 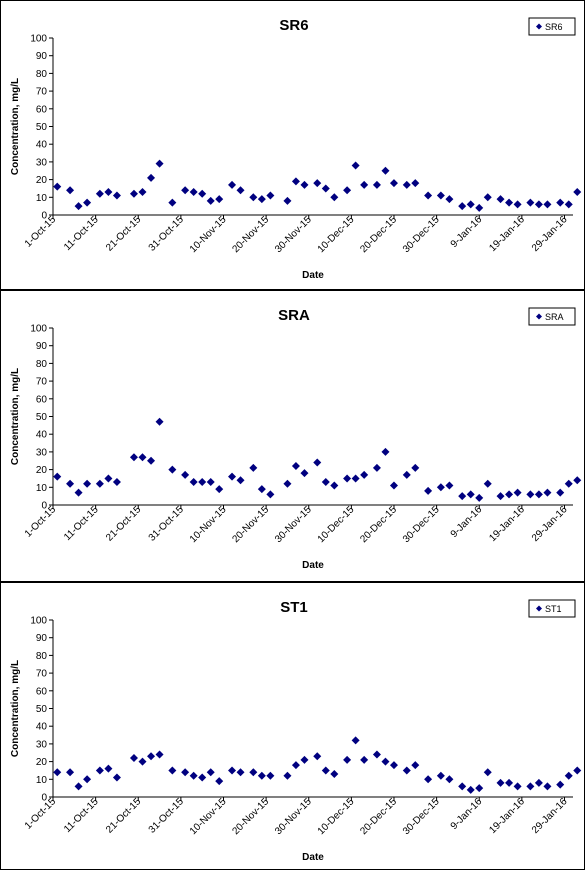 What do you see at coordinates (124, 816) in the screenshot?
I see `x-tick-label: 21-Oct-15` at bounding box center [124, 816].